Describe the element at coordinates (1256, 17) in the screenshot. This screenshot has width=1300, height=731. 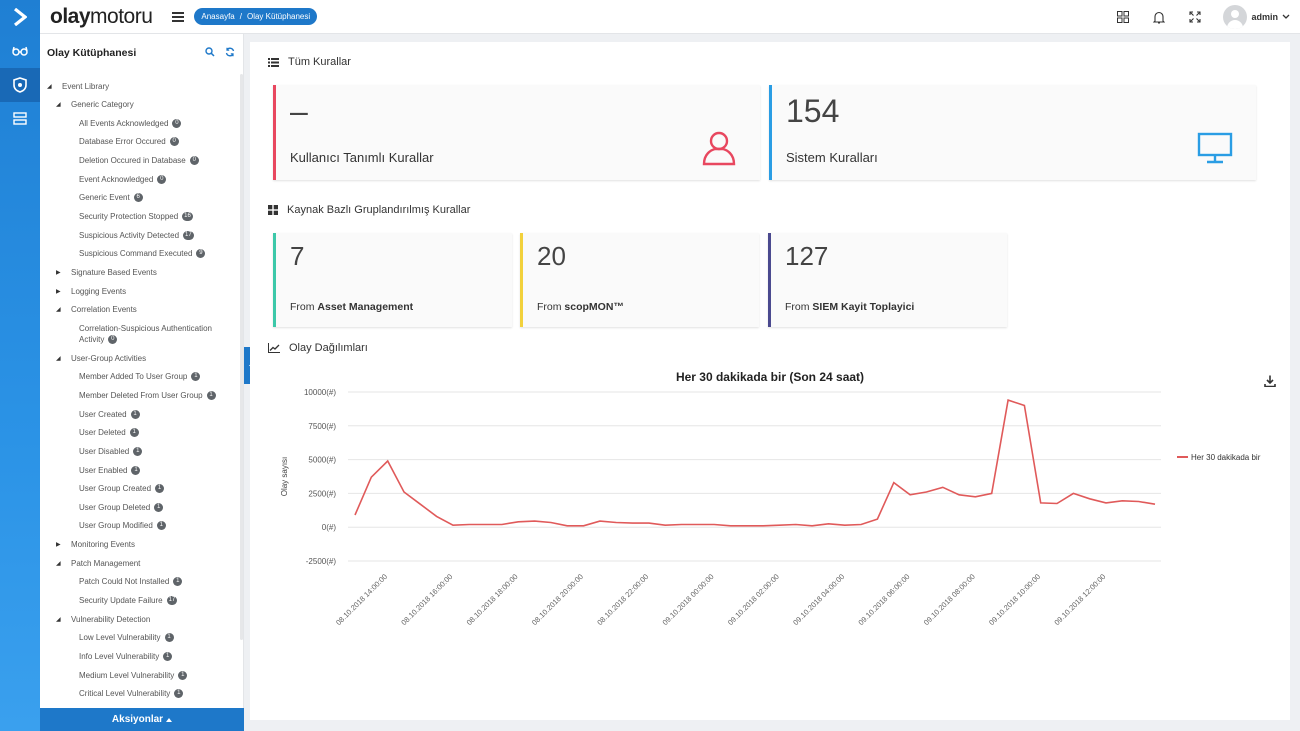
I see `user-menu: admin` at that location.